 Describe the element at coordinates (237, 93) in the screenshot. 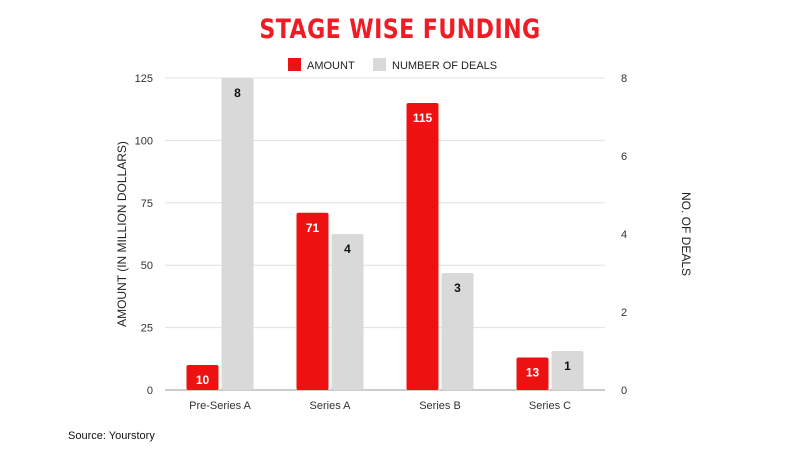

I see `data-label-deals: 8` at that location.